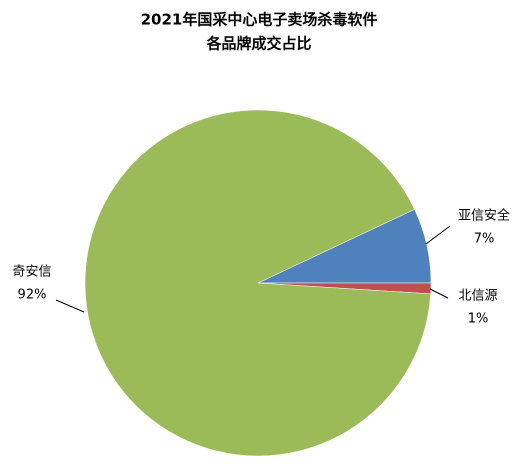  What do you see at coordinates (31, 272) in the screenshot?
I see `slice-label: 奇安信` at bounding box center [31, 272].